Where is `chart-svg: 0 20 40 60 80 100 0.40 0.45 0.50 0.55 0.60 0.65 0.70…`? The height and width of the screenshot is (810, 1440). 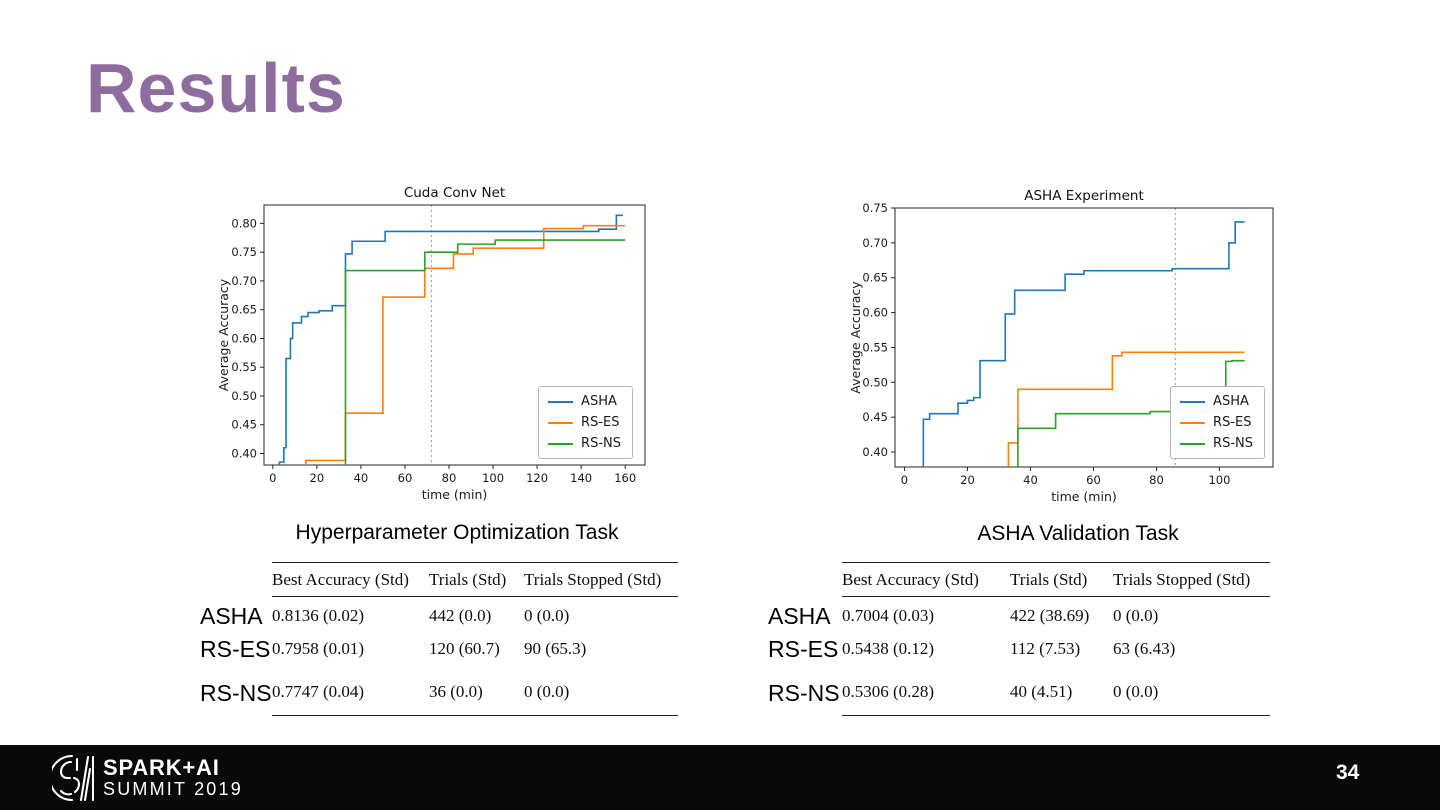 chart-svg: 0 20 40 60 80 100 0.40 0.45 0.50 0.55 0.60 0.65 0.70… is located at coordinates (1062, 346).